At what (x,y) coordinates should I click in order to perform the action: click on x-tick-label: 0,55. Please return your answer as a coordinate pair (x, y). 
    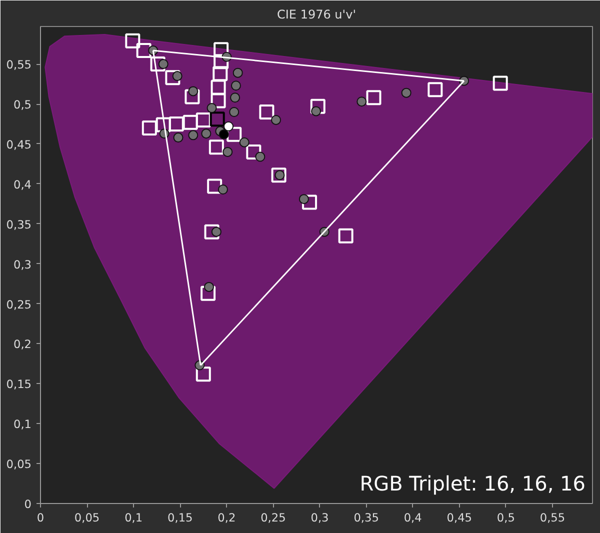
    Looking at the image, I should click on (553, 517).